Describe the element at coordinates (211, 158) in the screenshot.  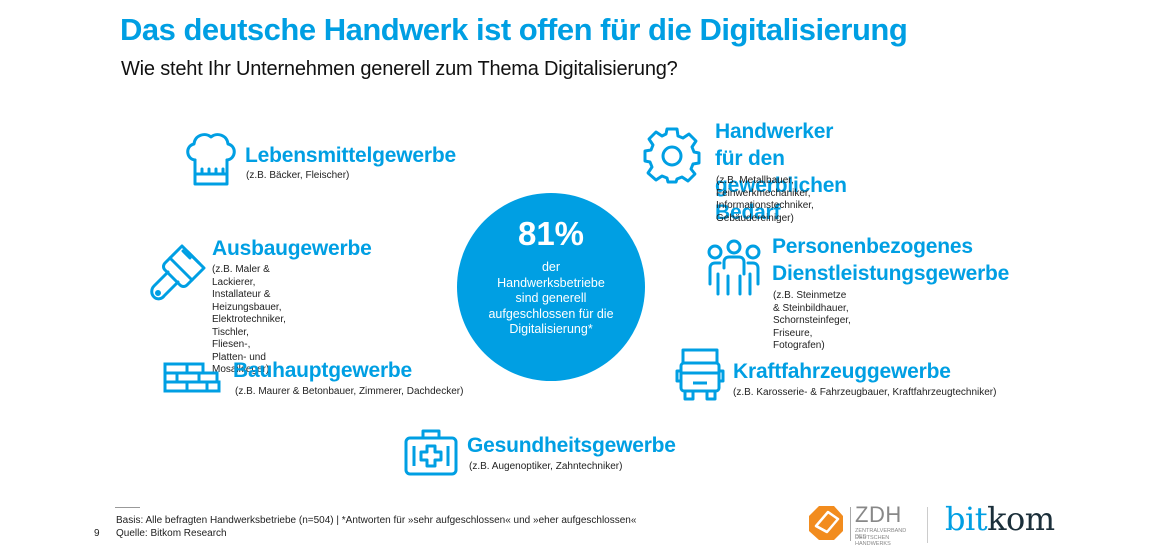
I see `chef-hat-icon` at that location.